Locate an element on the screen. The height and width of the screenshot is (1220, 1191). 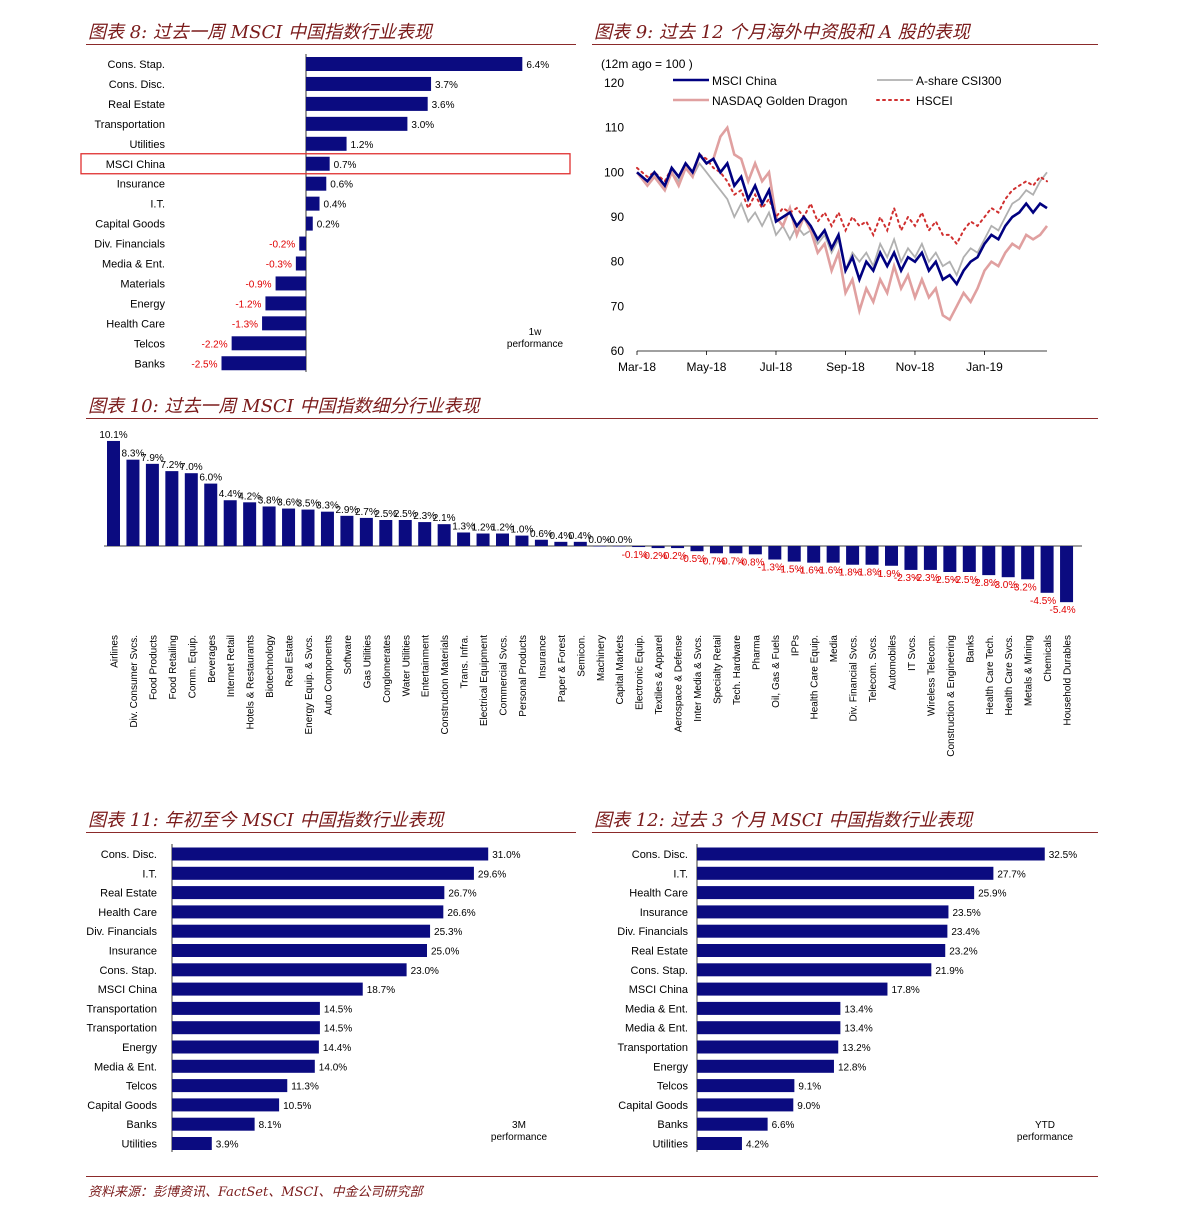
fig9-x-tick-label: Mar-18 is located at coordinates (637, 367).